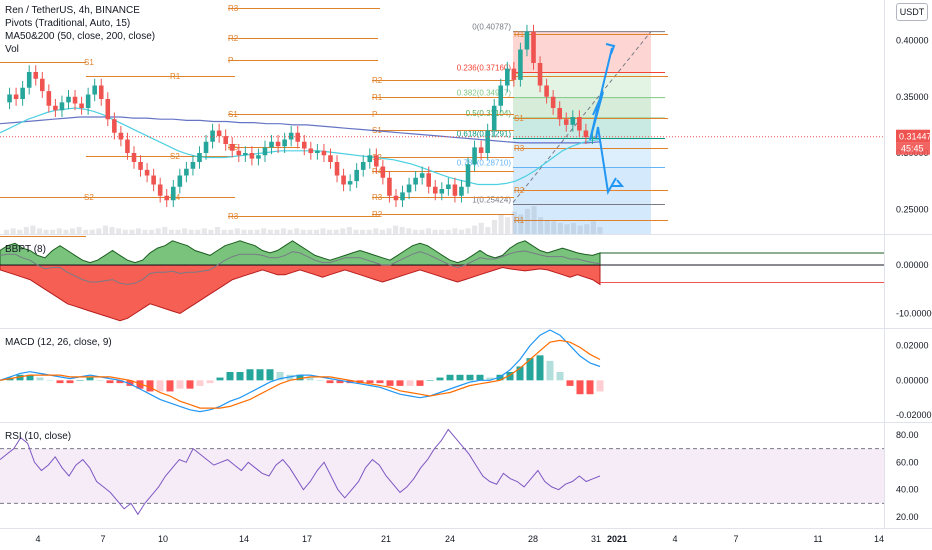 The height and width of the screenshot is (550, 932). Describe the element at coordinates (175, 156) in the screenshot. I see `pivot-label-5: S2` at that location.